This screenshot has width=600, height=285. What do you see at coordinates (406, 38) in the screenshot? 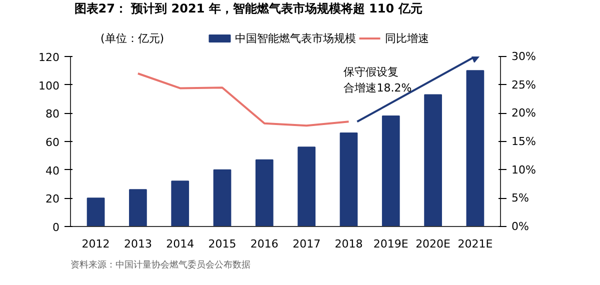
I see `legend-label: 同比增速` at bounding box center [406, 38].